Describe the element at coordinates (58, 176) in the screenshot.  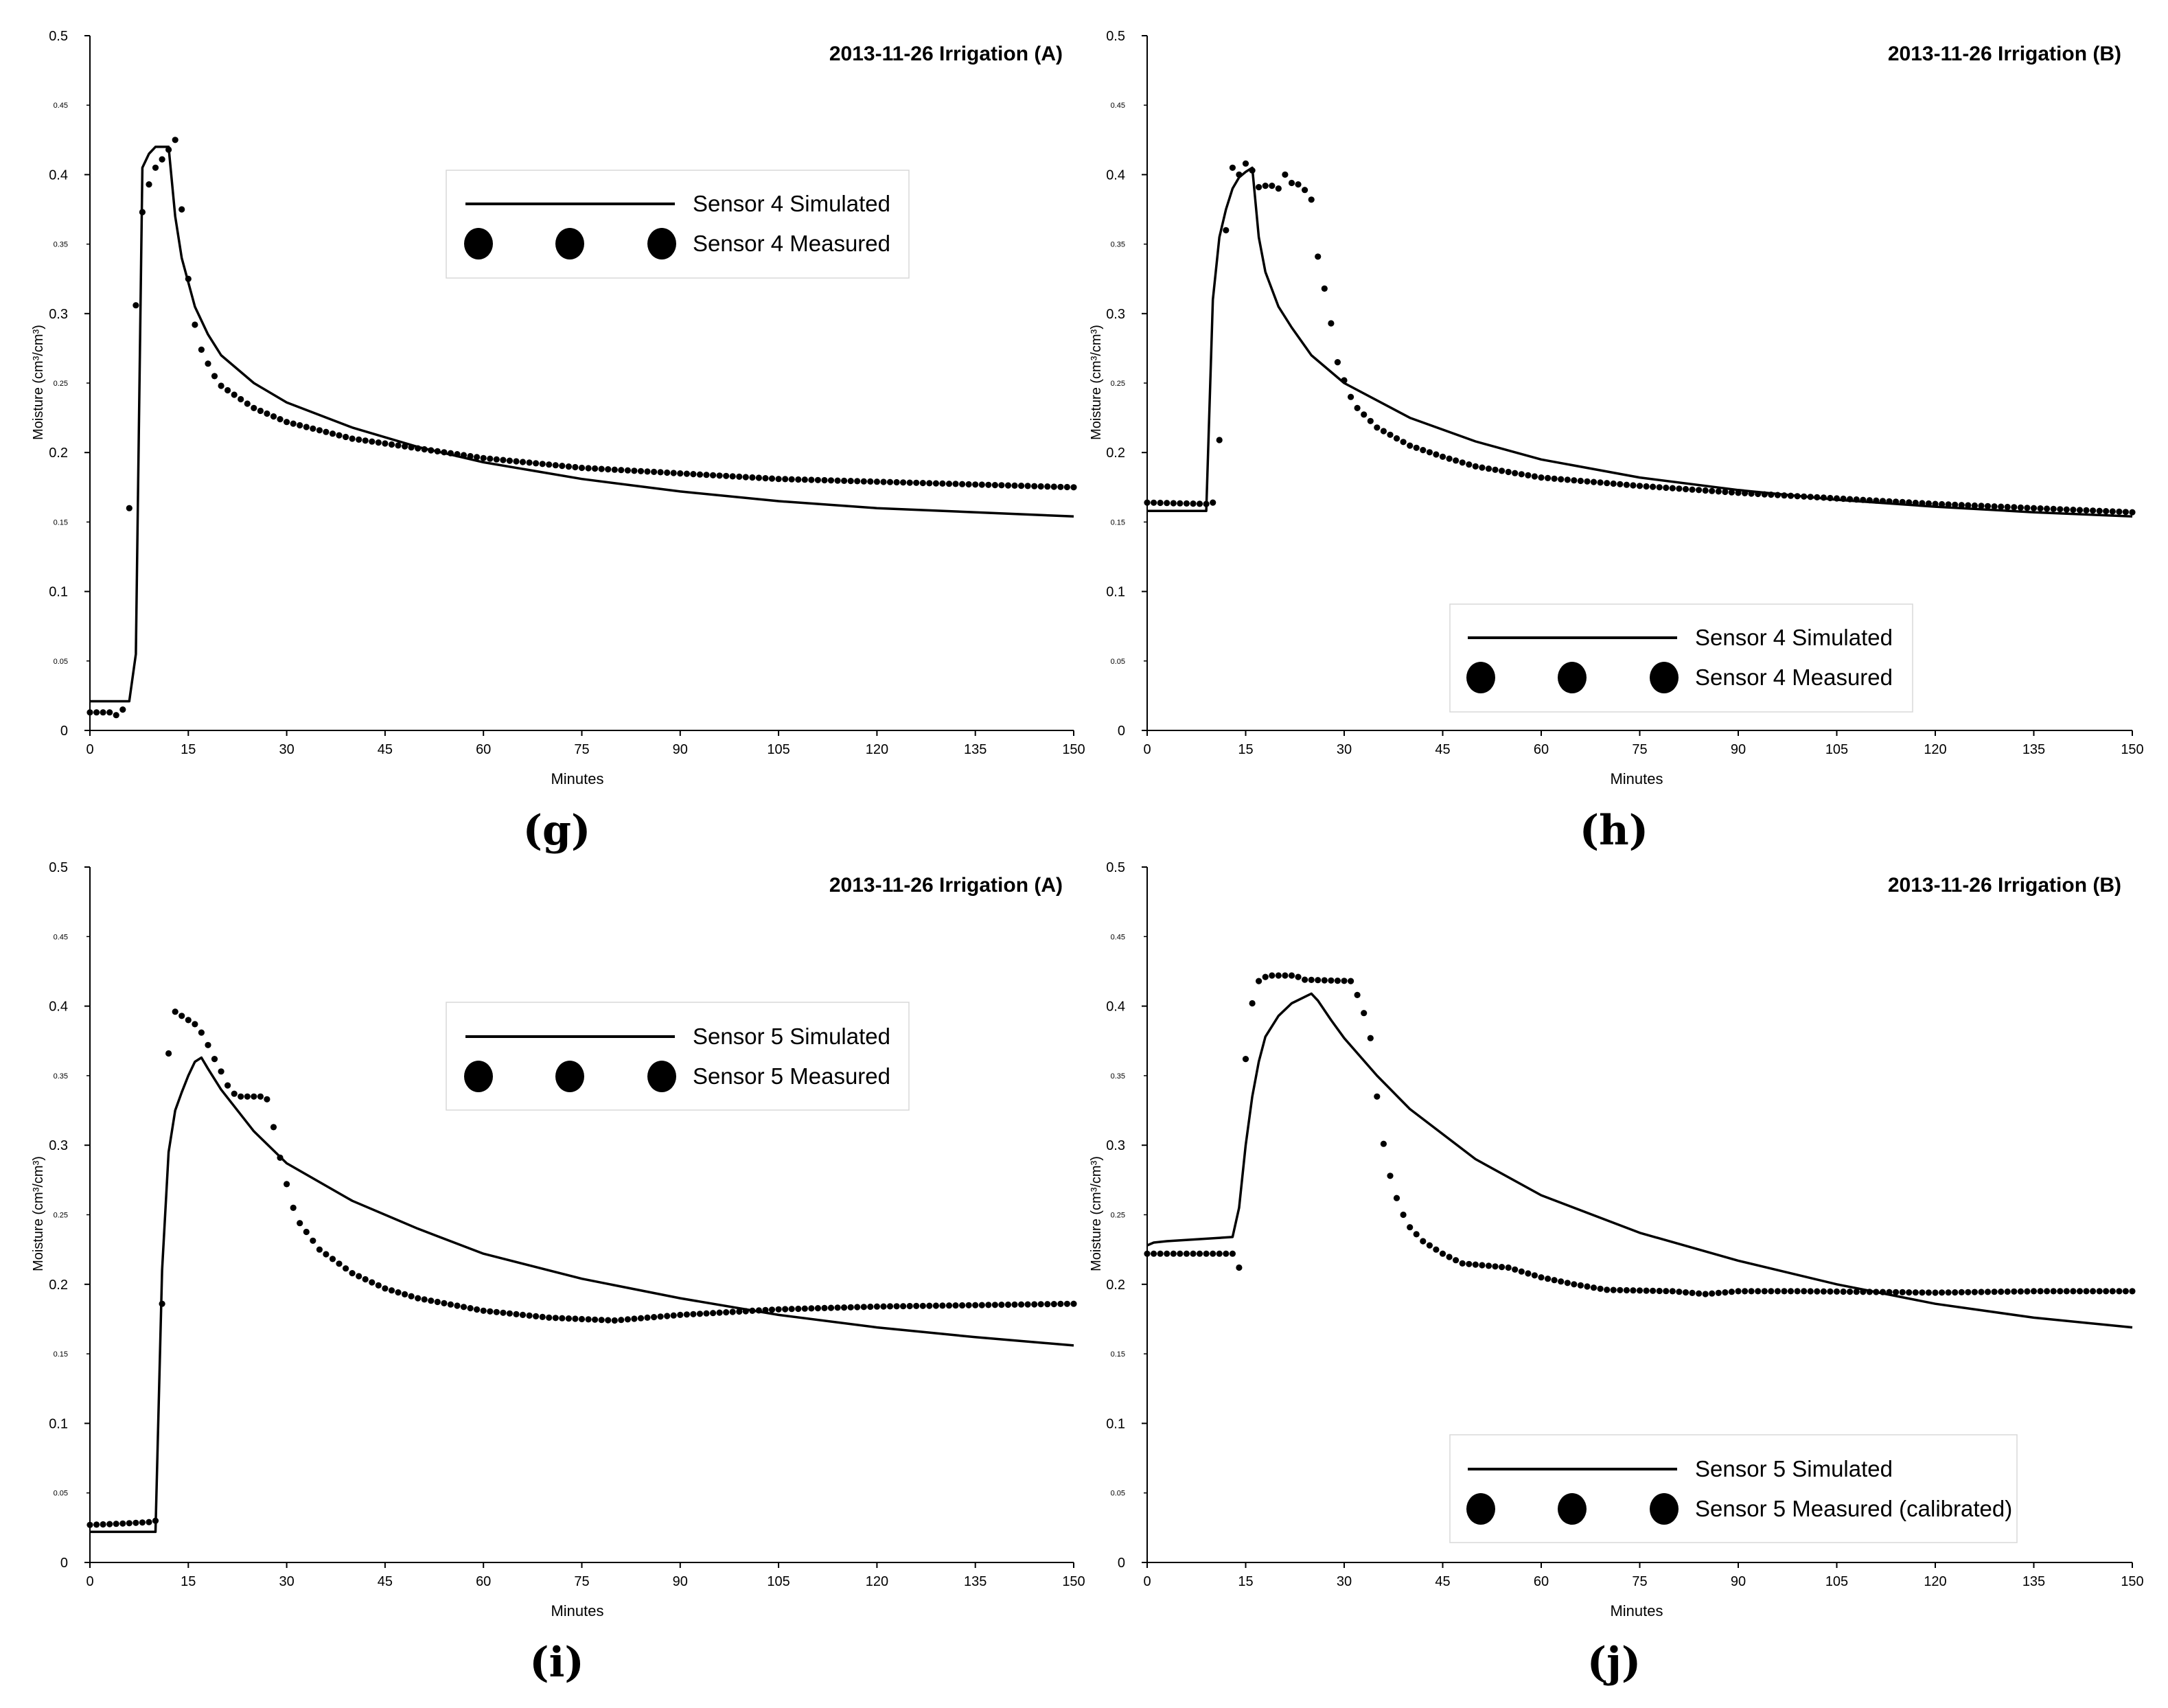
I see `y-tick-label: 0.4` at that location.